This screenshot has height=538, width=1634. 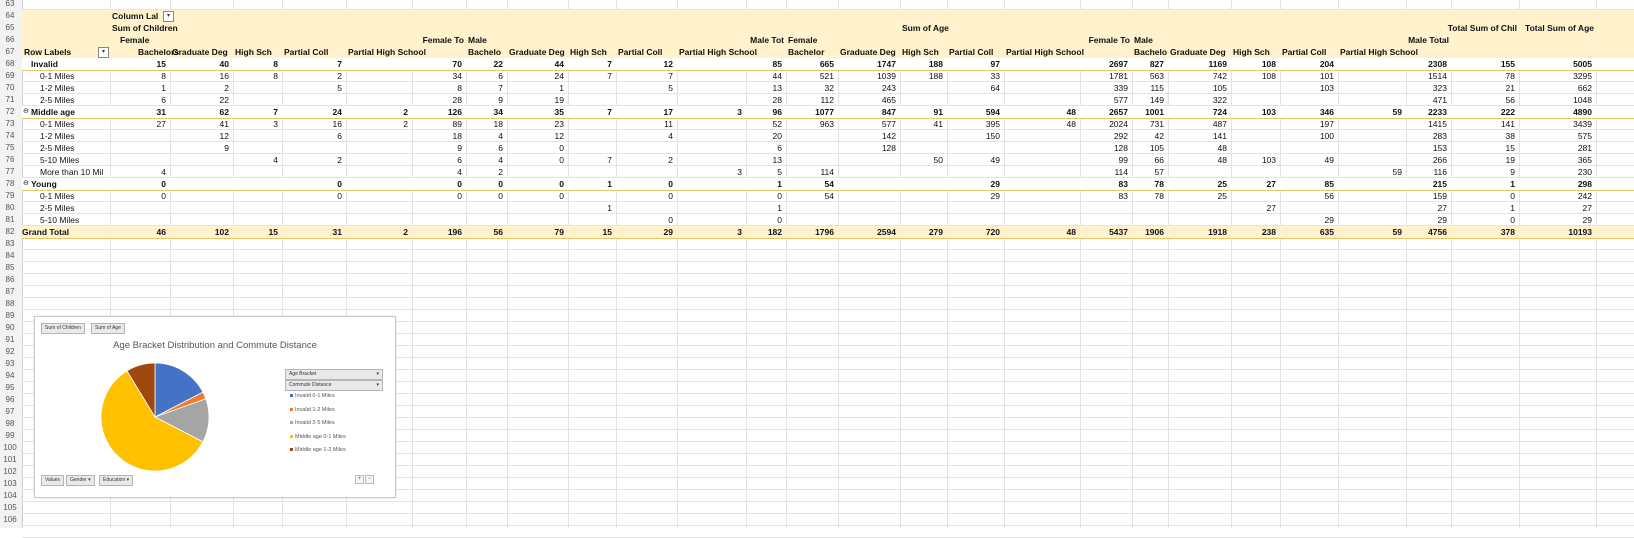 I want to click on pivot-value-cell: 1747, so click(x=886, y=64).